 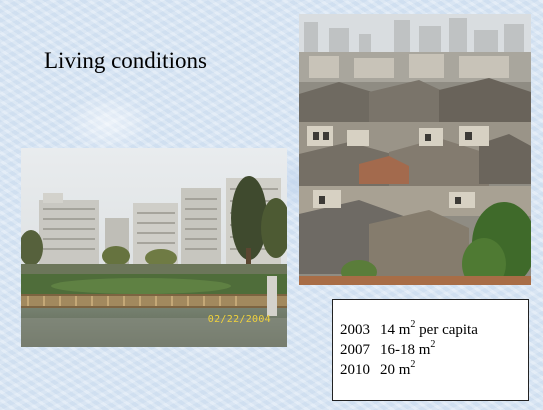 What do you see at coordinates (395, 330) in the screenshot?
I see `stat-value: 14 m` at bounding box center [395, 330].